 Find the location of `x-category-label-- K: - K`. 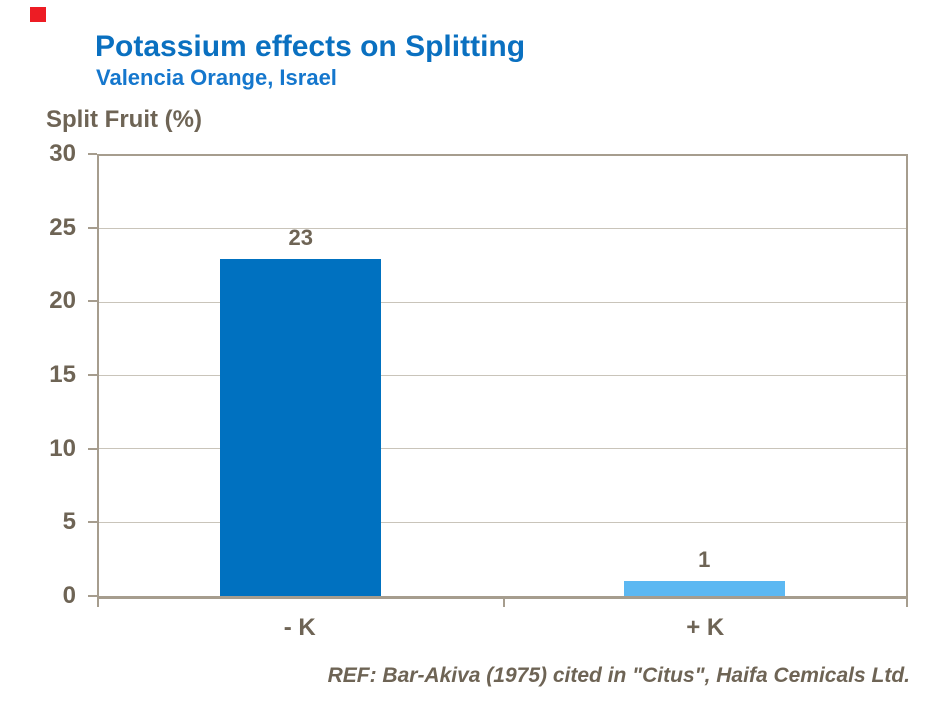

x-category-label-- K: - K is located at coordinates (299, 627).